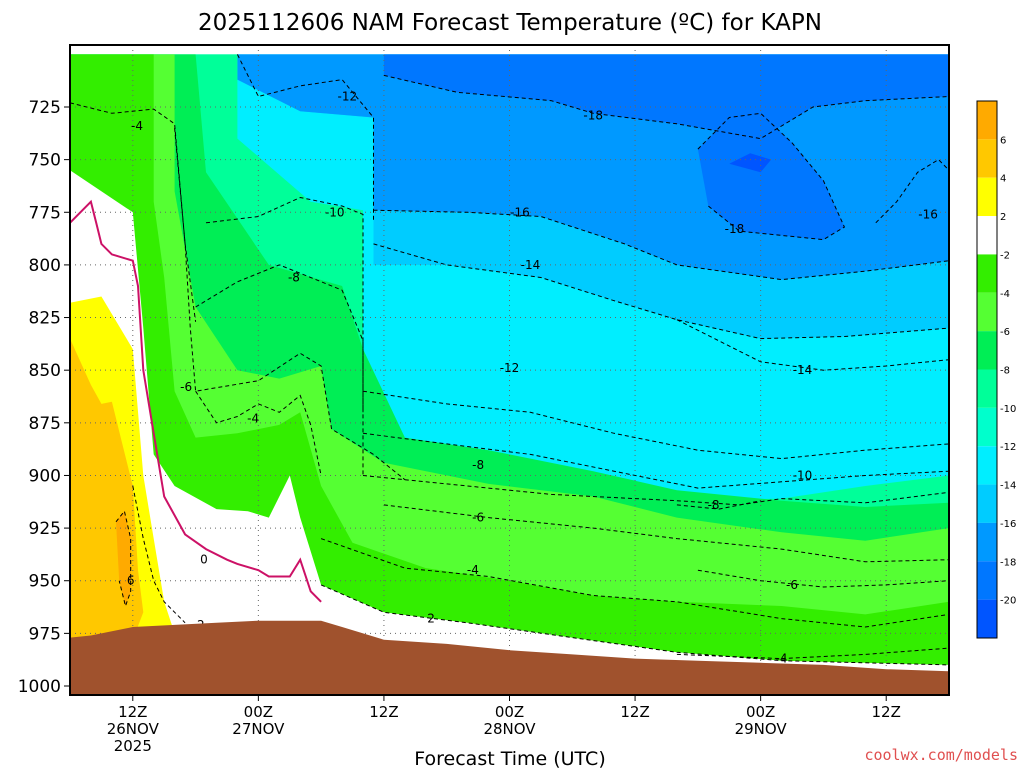 This screenshot has width=1024, height=768. I want to click on colorbar-frame, so click(987, 369).